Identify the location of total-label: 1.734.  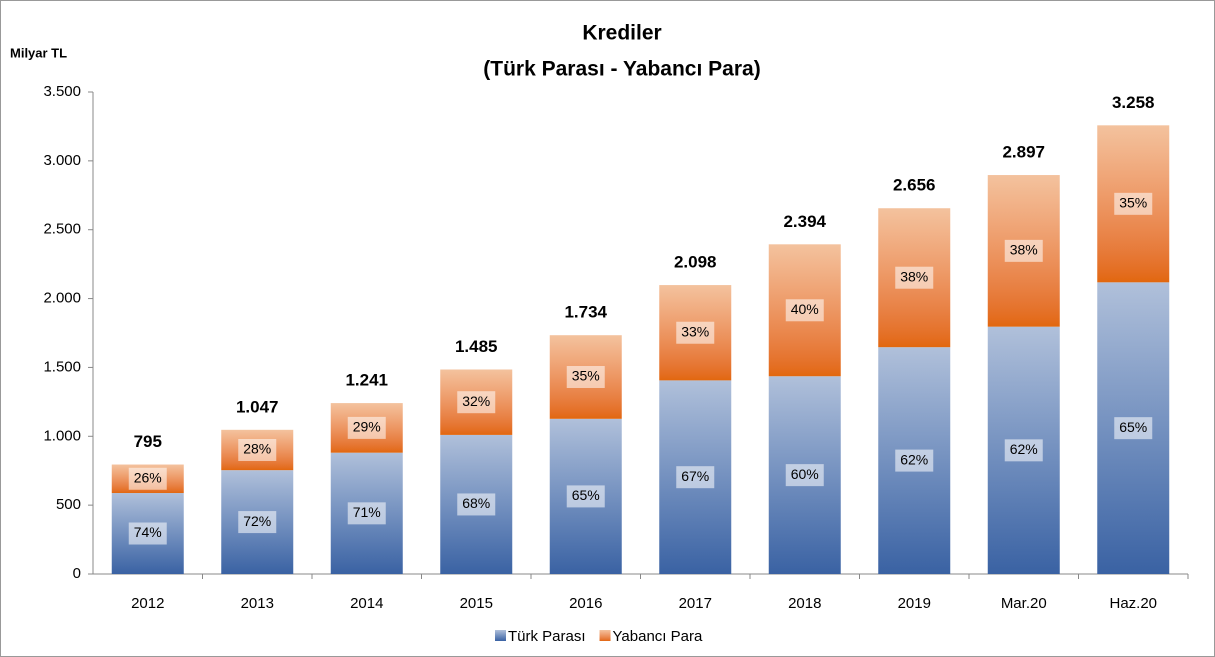
(585, 312).